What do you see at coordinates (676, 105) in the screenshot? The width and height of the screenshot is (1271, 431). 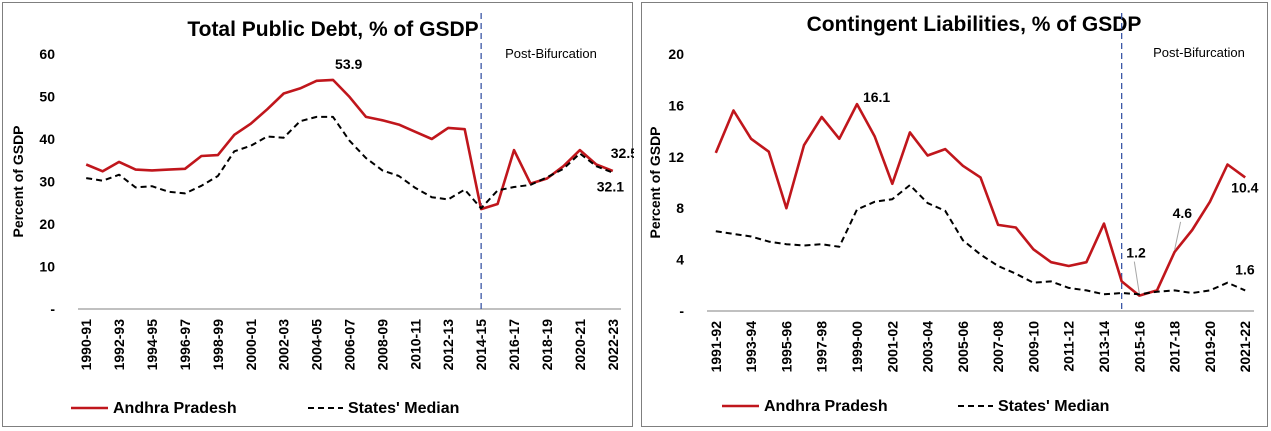 I see `y-tick-label: 16` at bounding box center [676, 105].